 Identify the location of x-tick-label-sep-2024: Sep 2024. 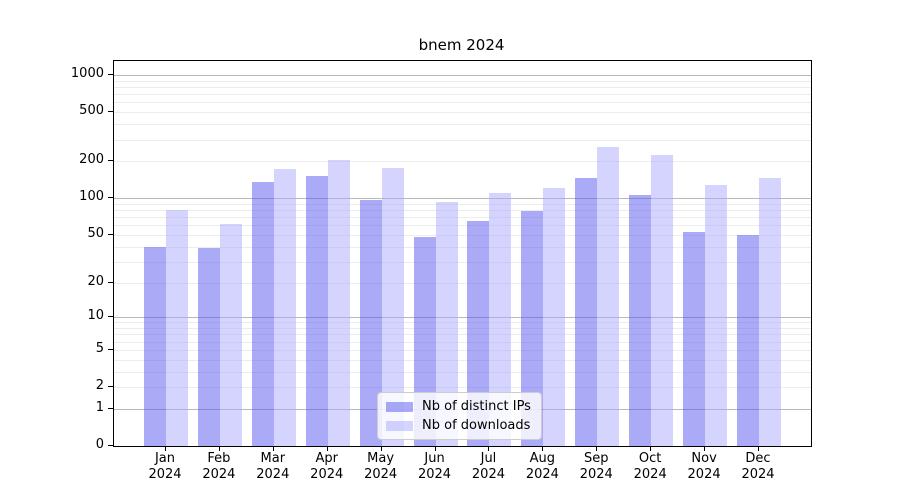
(596, 466).